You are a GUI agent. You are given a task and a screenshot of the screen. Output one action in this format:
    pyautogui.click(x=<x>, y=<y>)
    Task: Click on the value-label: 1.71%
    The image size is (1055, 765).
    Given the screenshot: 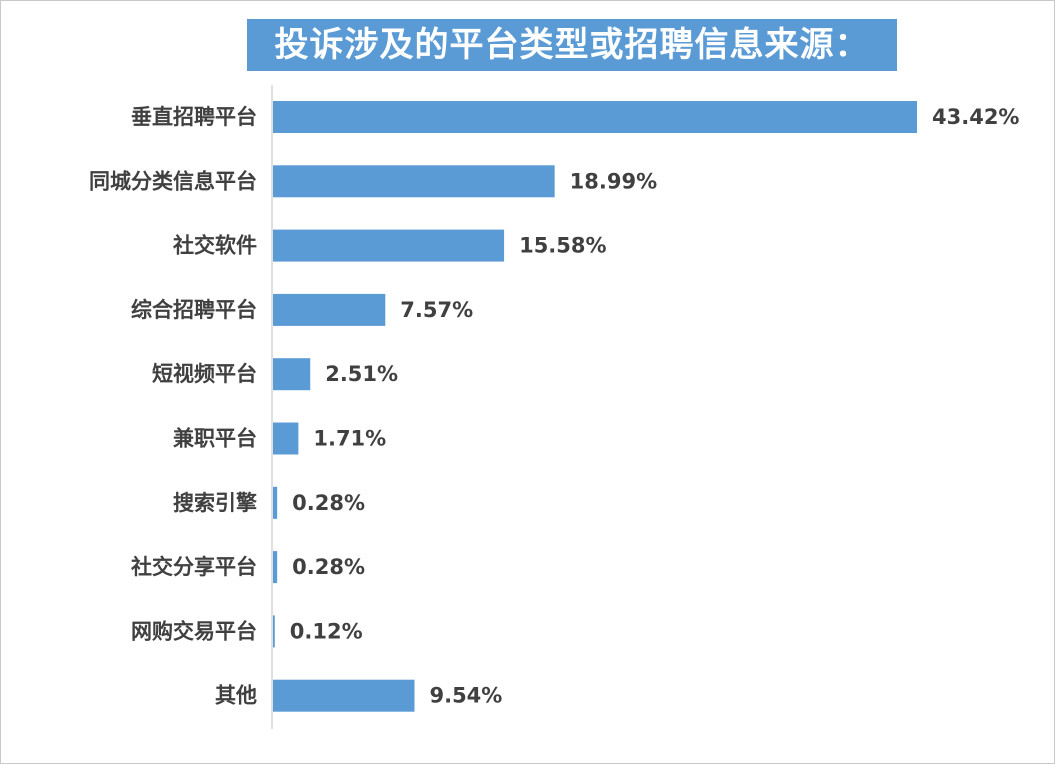 What is the action you would take?
    pyautogui.click(x=349, y=439)
    